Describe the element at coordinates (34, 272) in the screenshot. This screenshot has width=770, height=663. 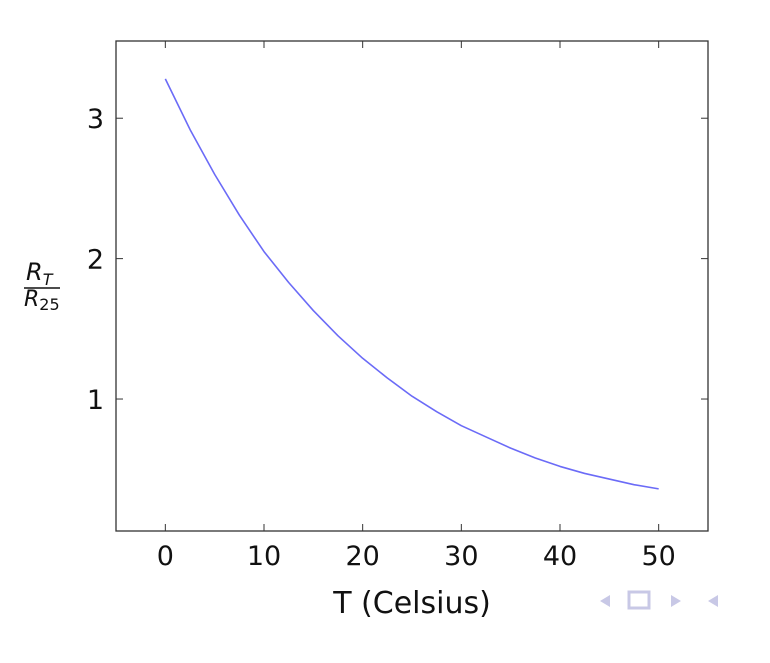
I see `y-label-numerator-main: R` at that location.